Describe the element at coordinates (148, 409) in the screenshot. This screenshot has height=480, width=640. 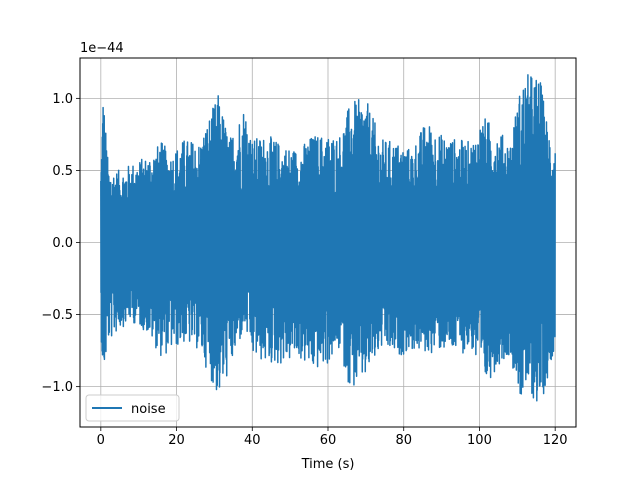
I see `legend-label-noise: noise` at that location.